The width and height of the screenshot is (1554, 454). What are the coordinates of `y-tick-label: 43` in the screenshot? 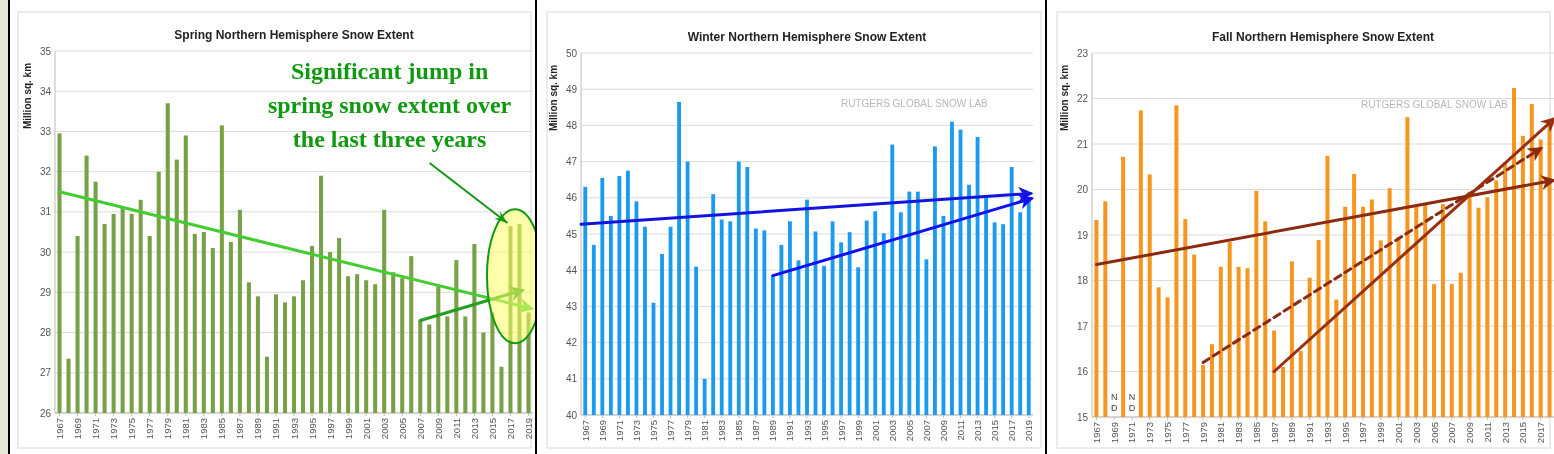 It's located at (571, 306).